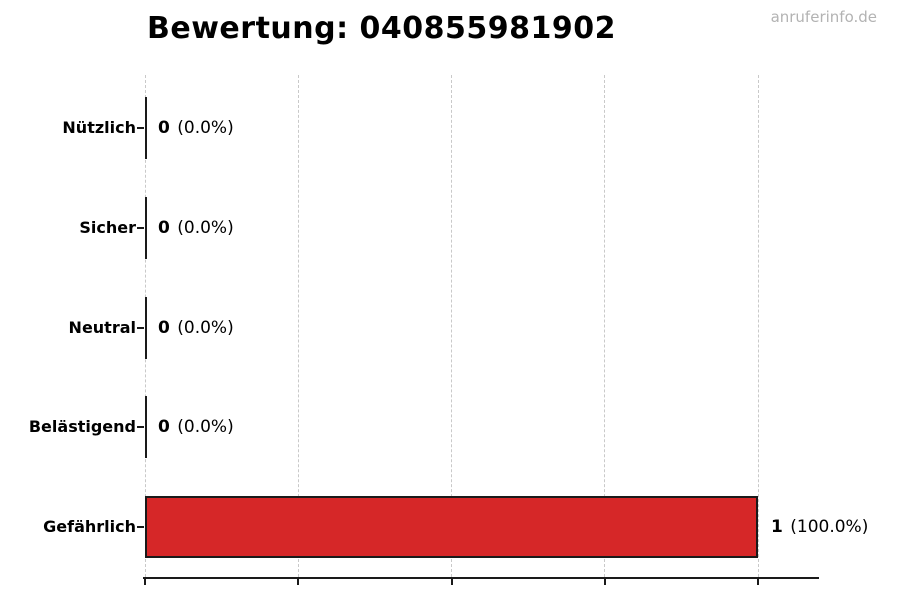 The width and height of the screenshot is (900, 600). Describe the element at coordinates (382, 28) in the screenshot. I see `chart-title: Bewertung: 040855981902` at that location.